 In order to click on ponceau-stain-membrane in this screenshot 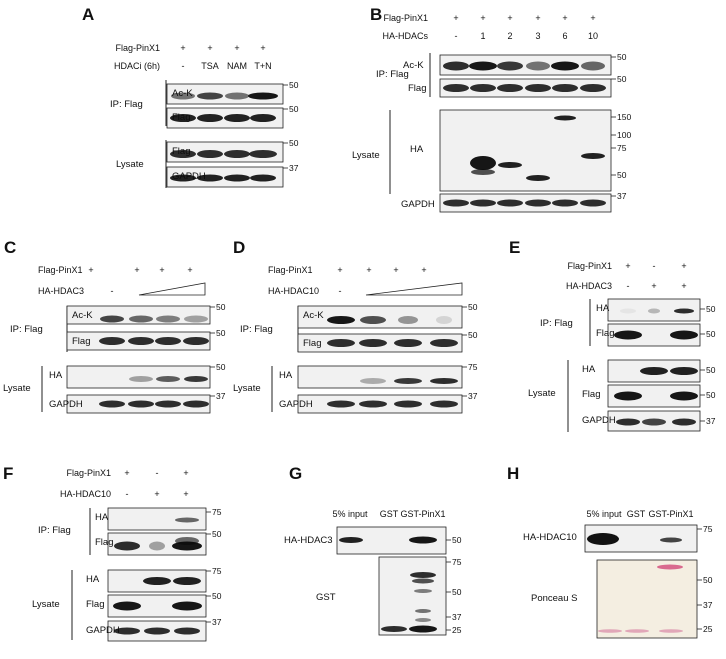, I will do `click(647, 599)`.